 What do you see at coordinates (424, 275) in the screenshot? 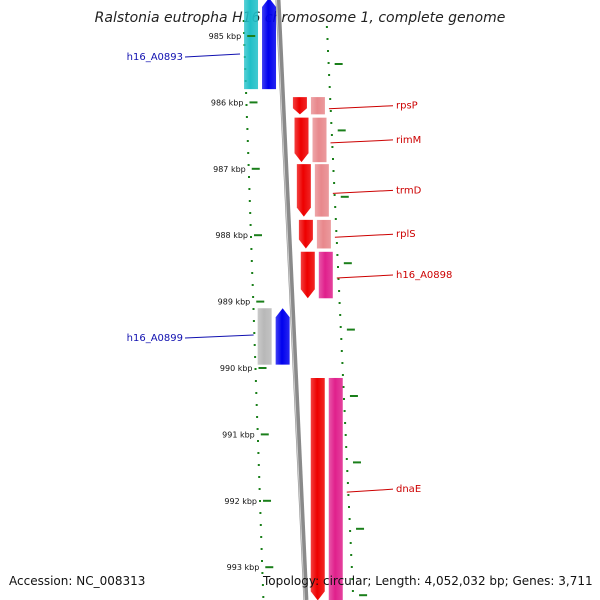
I see `gene-label-h16_A0898: h16_A0898` at bounding box center [424, 275].